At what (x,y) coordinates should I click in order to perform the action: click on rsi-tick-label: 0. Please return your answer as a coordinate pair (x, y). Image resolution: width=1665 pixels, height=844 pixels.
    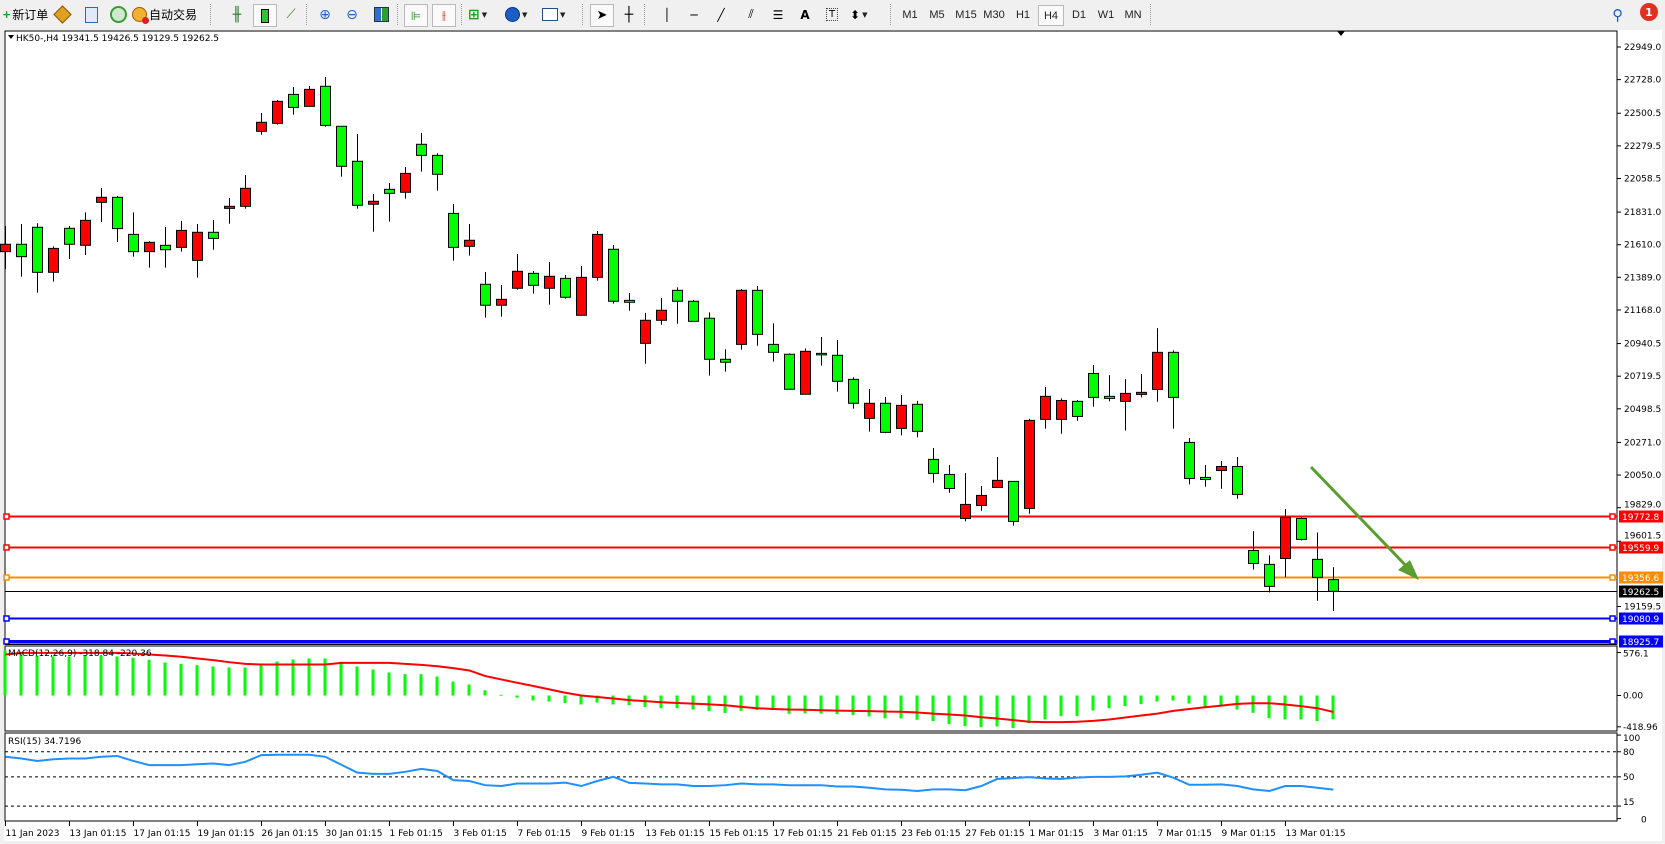
    Looking at the image, I should click on (1644, 821).